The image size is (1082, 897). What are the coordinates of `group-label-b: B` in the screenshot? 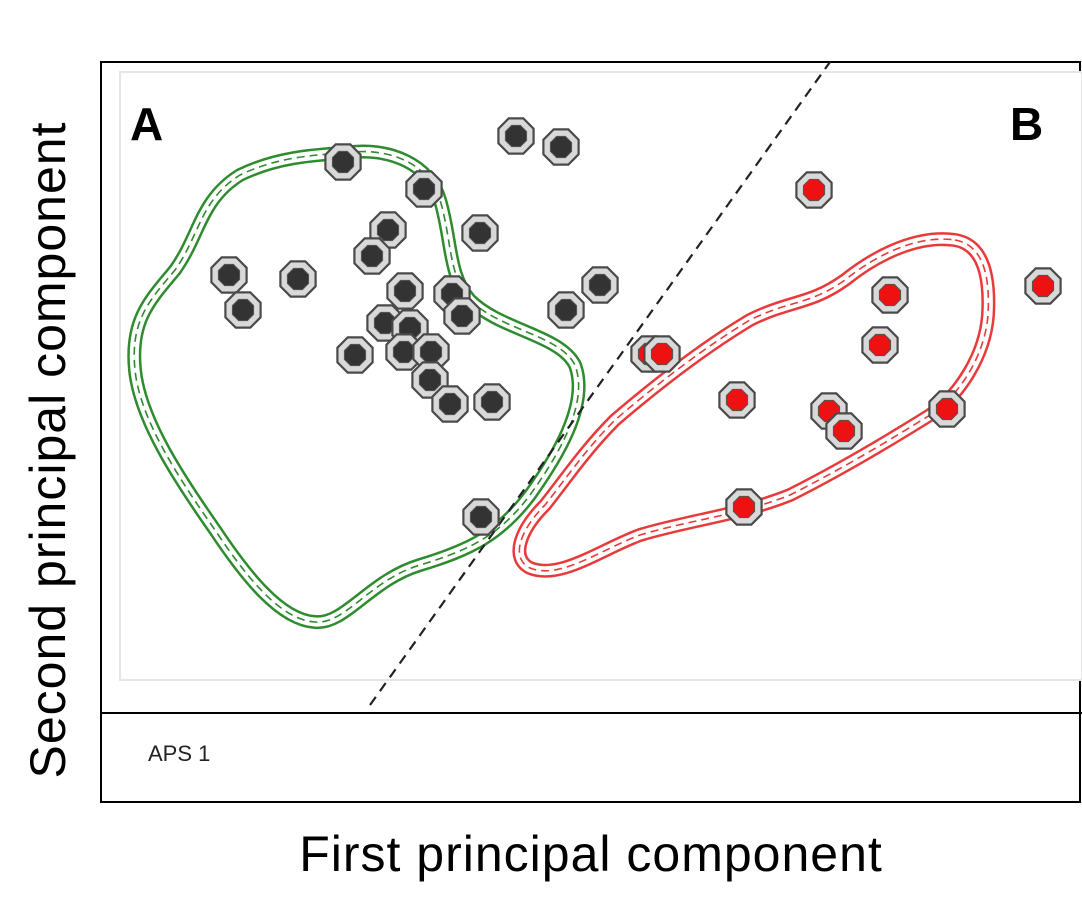 It's located at (1026, 124).